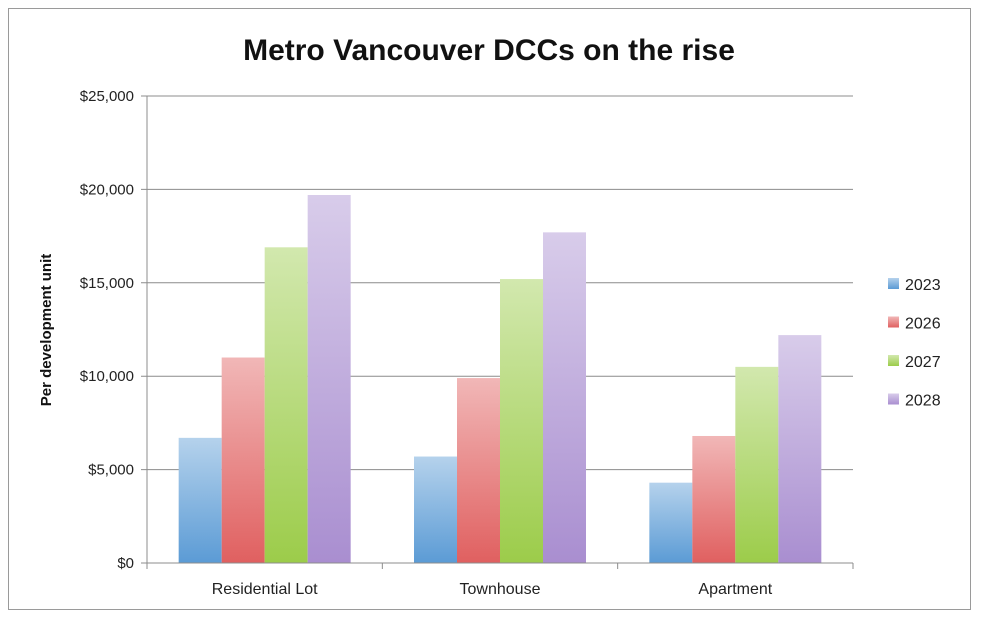 This screenshot has width=983, height=621. Describe the element at coordinates (923, 285) in the screenshot. I see `legend-entry: 2023` at that location.